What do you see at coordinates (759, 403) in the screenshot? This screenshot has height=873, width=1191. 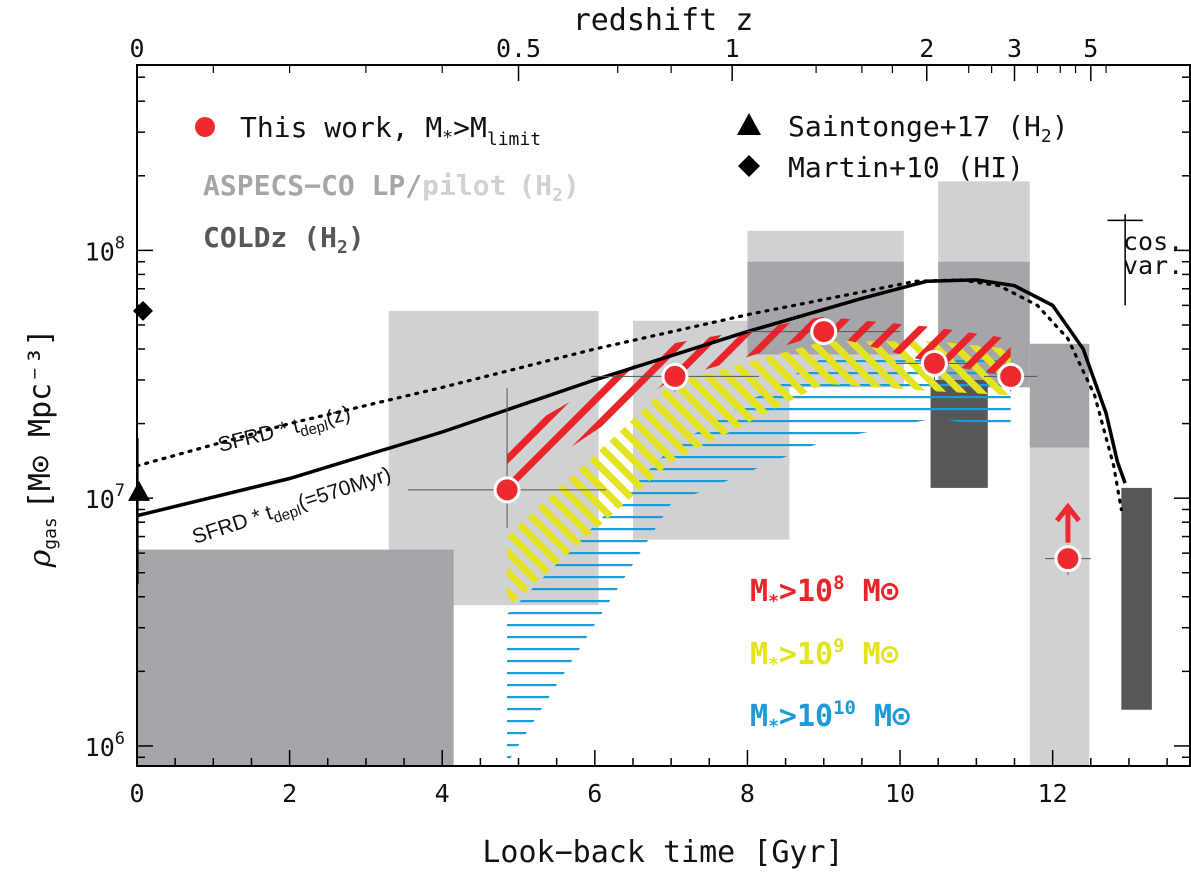 I see `hatch-region-1e8` at bounding box center [759, 403].